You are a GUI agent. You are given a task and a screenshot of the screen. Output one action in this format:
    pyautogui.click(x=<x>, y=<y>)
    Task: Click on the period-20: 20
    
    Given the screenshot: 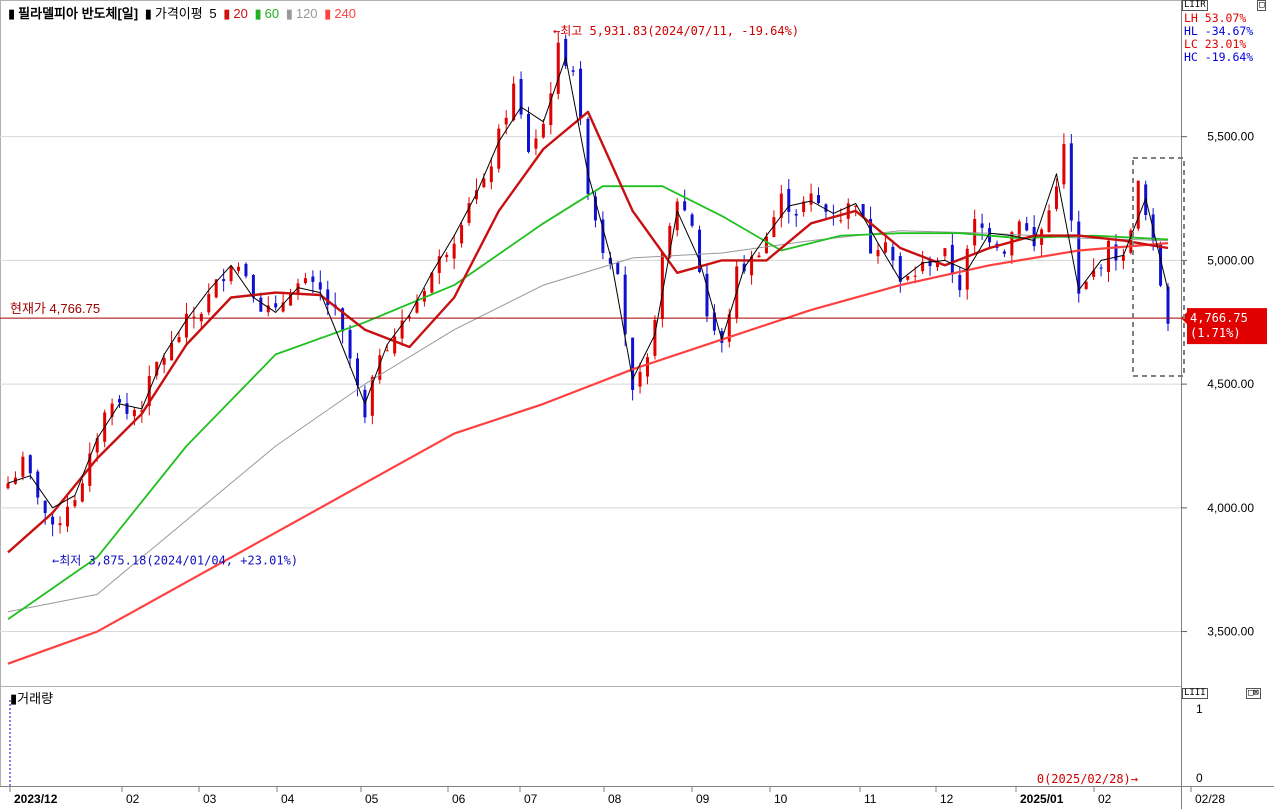 What is the action you would take?
    pyautogui.click(x=240, y=13)
    